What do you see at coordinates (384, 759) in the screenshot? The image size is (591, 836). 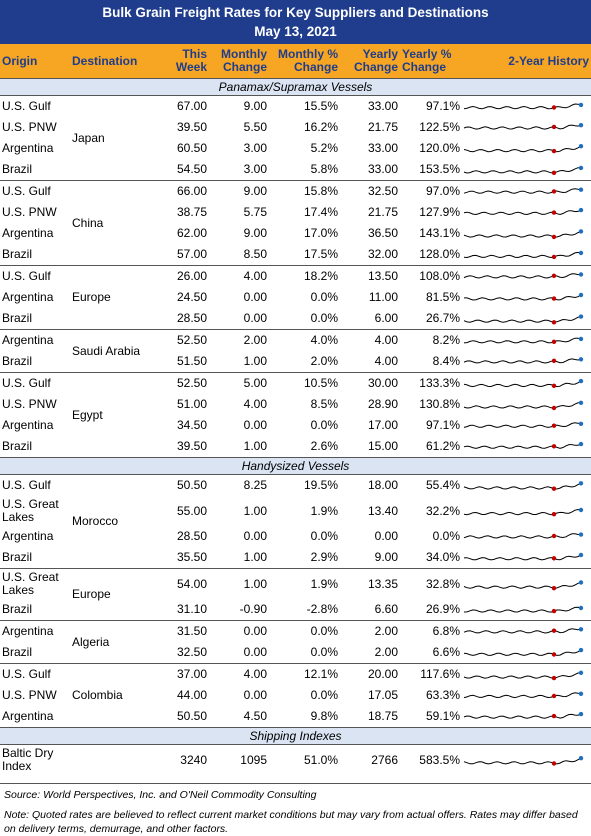 I see `value: 2766` at bounding box center [384, 759].